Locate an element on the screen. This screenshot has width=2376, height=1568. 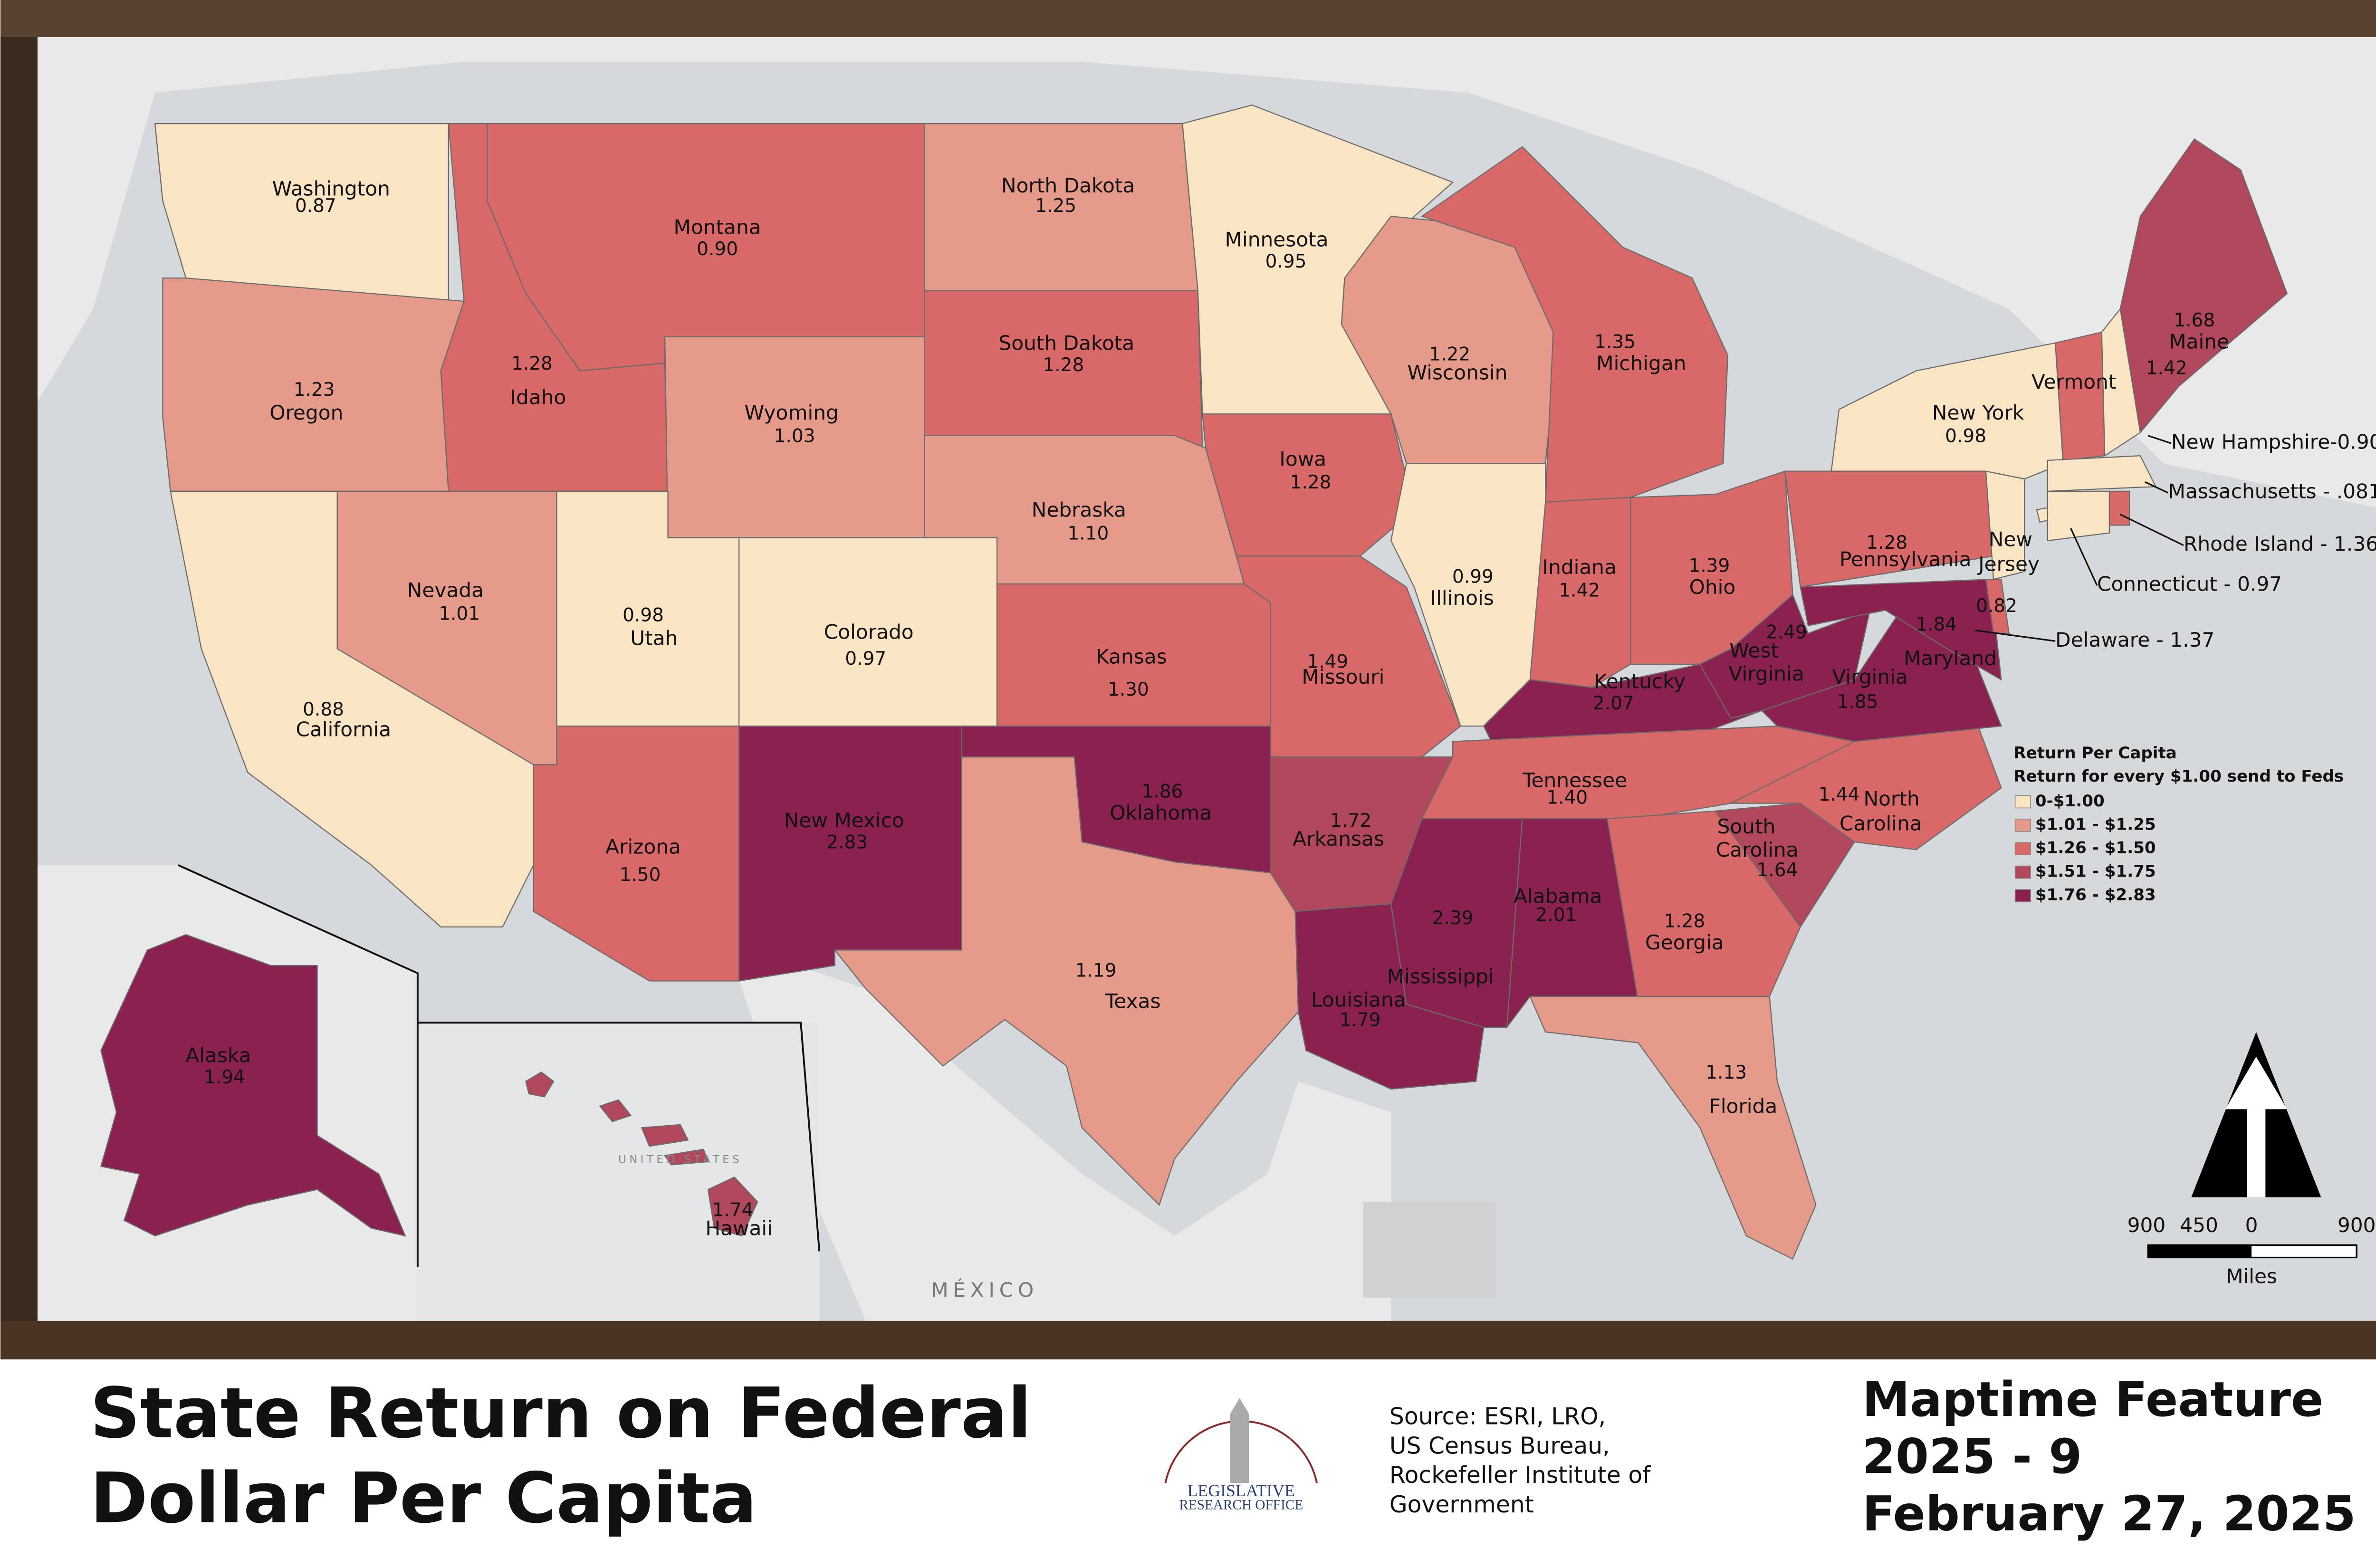
source: Rockefeller Institute of is located at coordinates (1520, 1475).